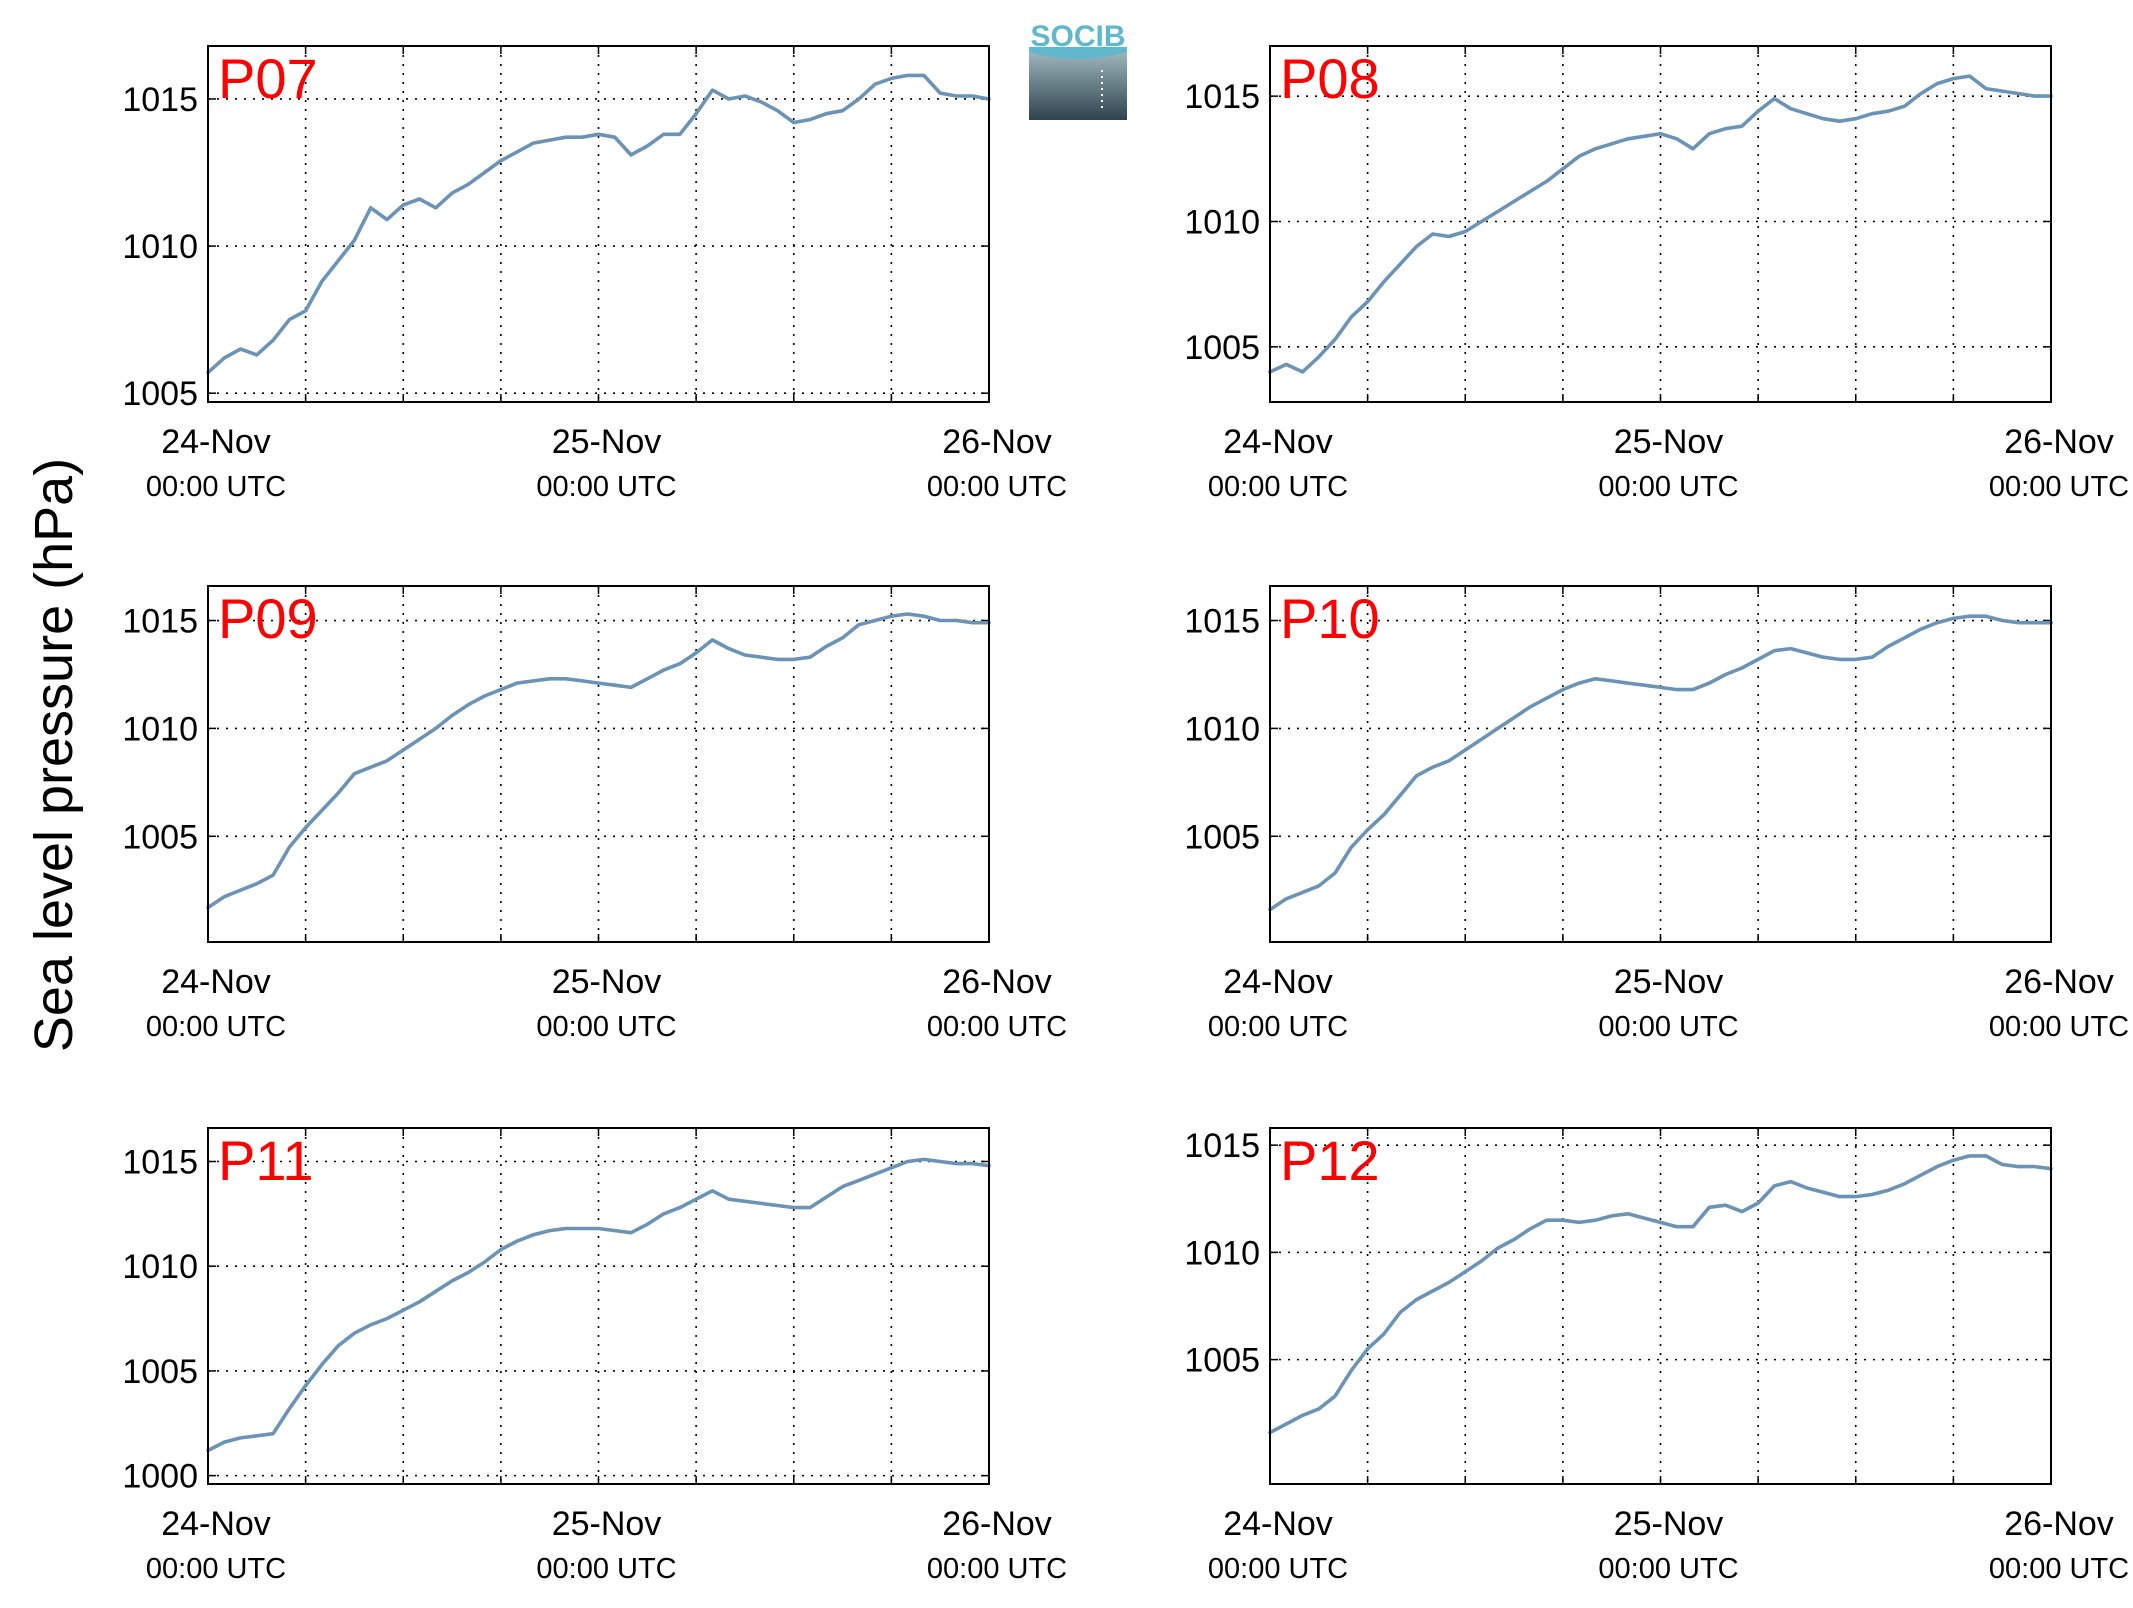  What do you see at coordinates (268, 618) in the screenshot?
I see `panel-label: P09` at bounding box center [268, 618].